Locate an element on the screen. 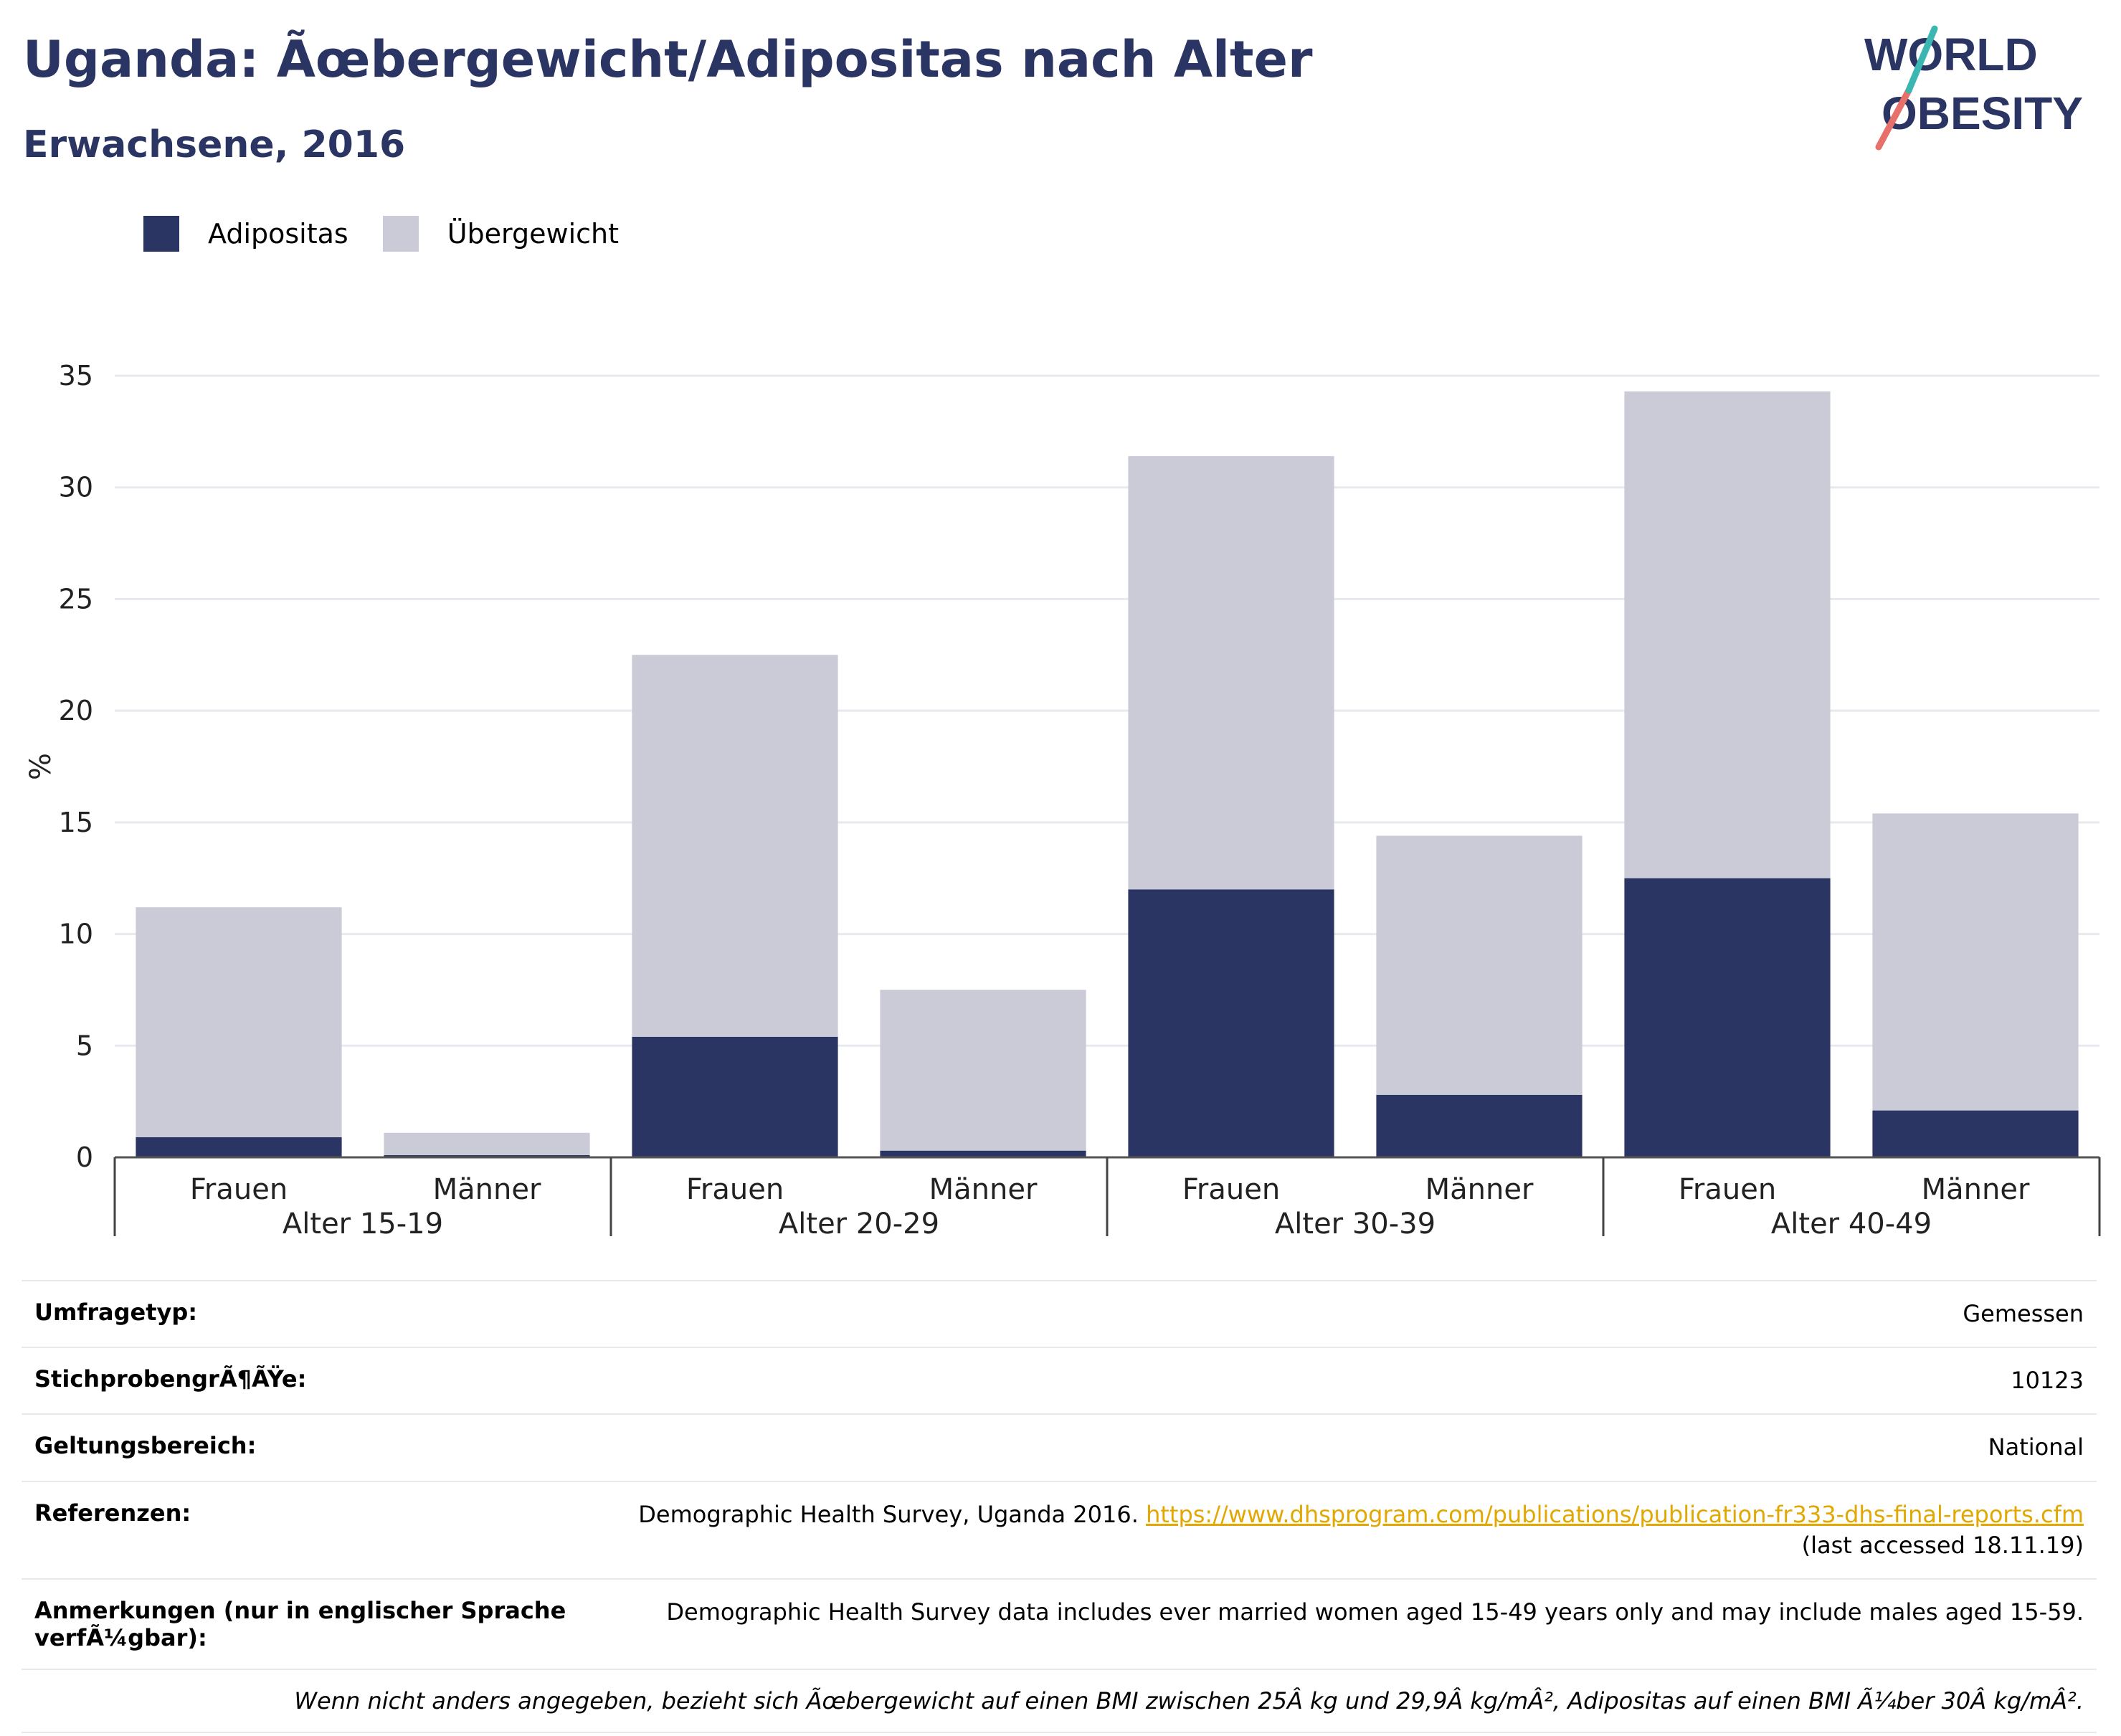  meta-row-survey-type: Umfragetyp: Gemessen is located at coordinates (1059, 1313).